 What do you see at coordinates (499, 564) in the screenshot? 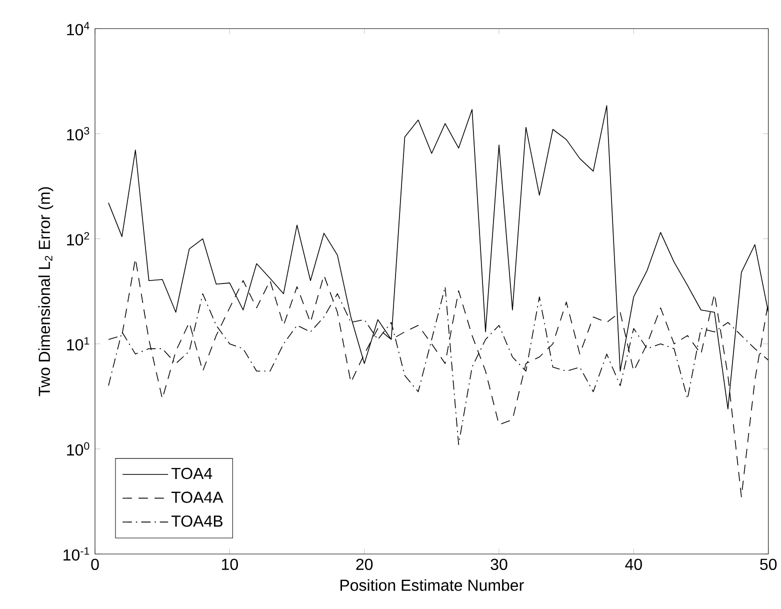
I see `x-tick-label: 30` at bounding box center [499, 564].